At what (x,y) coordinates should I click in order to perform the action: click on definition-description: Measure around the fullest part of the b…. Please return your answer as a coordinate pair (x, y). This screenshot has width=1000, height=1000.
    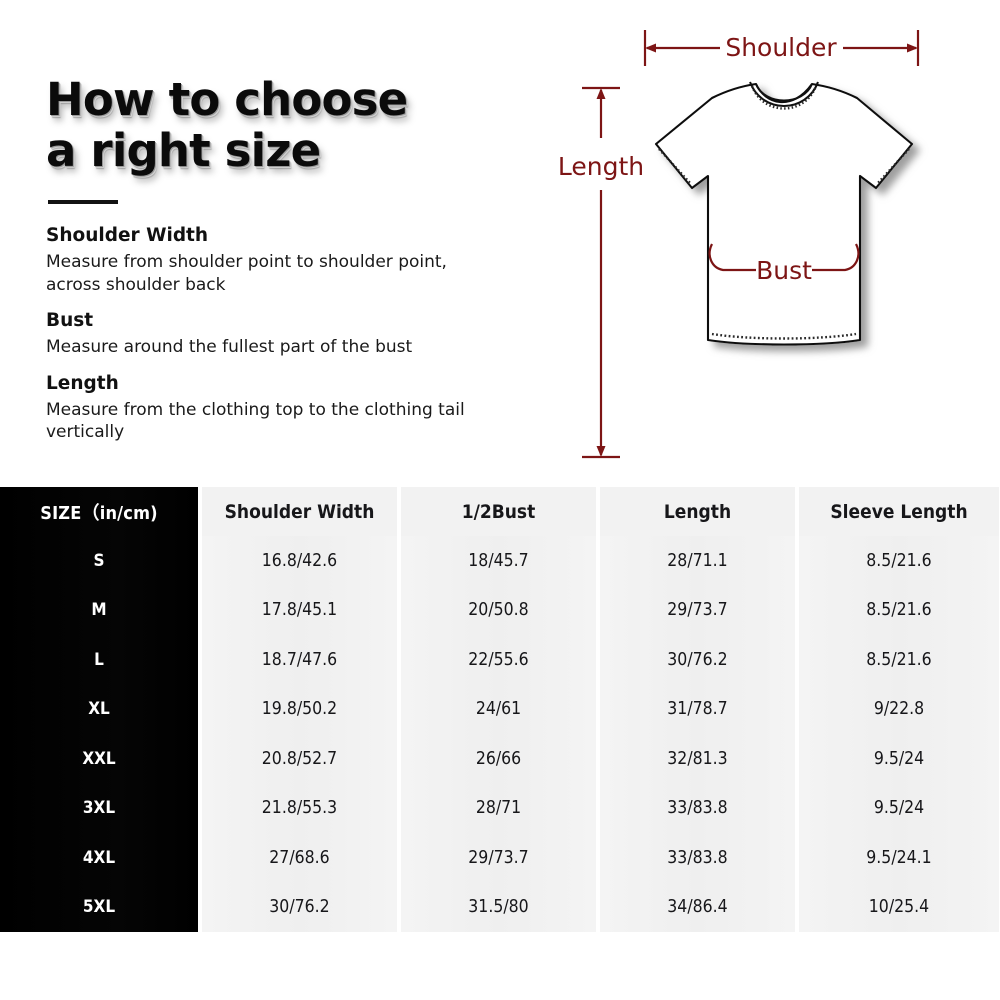
    Looking at the image, I should click on (229, 347).